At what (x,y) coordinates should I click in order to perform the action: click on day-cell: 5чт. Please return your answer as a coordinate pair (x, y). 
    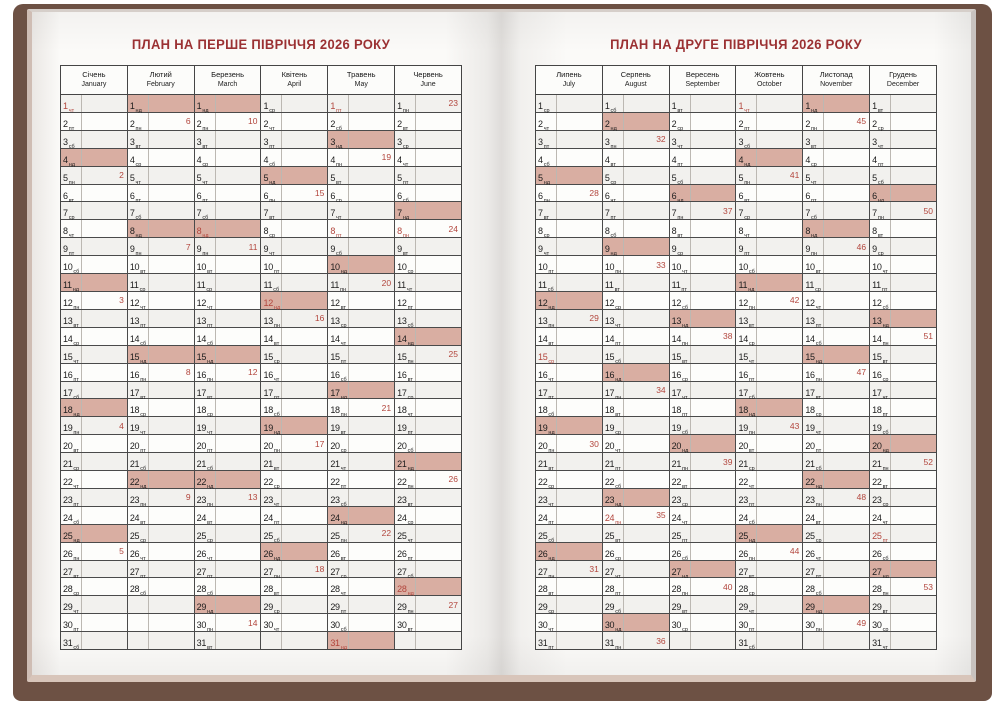
    Looking at the image, I should click on (837, 176).